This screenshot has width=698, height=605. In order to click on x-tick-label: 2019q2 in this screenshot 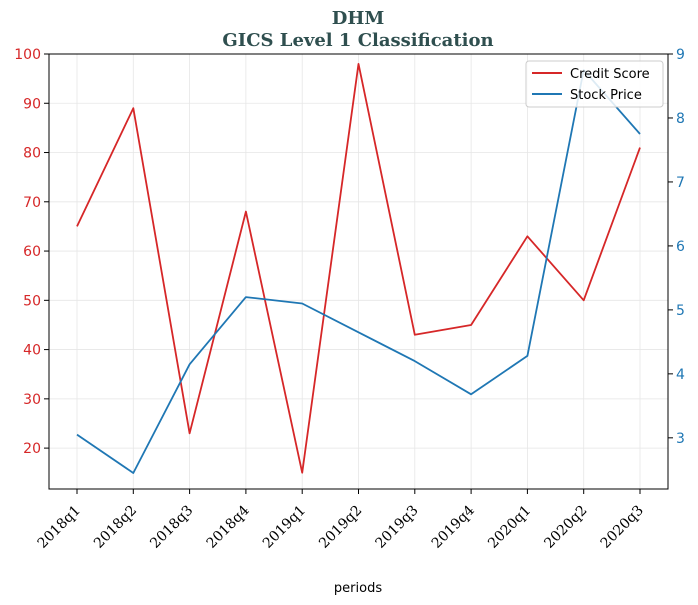, I will do `click(340, 527)`.